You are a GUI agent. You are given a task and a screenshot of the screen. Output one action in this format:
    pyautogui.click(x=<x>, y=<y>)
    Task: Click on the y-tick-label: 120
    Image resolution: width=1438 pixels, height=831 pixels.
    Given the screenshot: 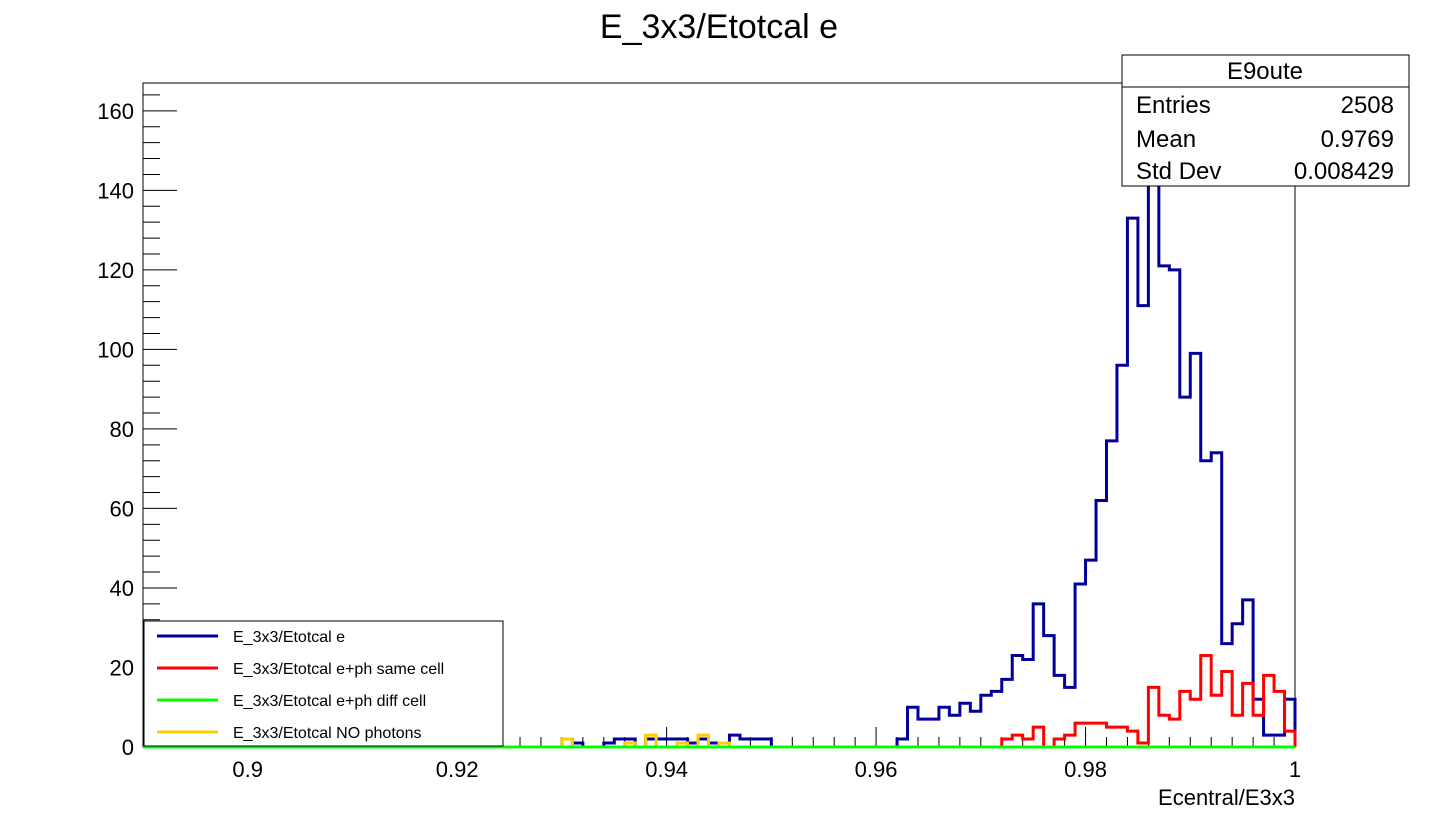 What is the action you would take?
    pyautogui.click(x=115, y=270)
    